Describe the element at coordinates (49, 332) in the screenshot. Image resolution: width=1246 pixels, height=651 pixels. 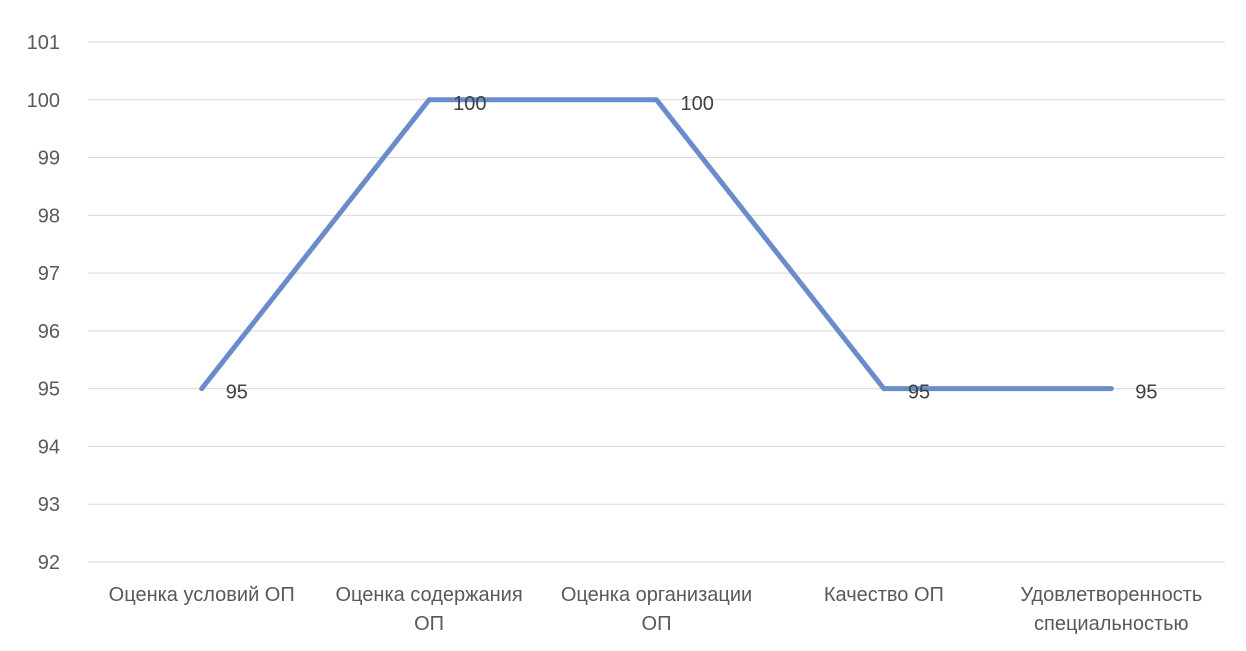
I see `y-tick-label: 96` at that location.